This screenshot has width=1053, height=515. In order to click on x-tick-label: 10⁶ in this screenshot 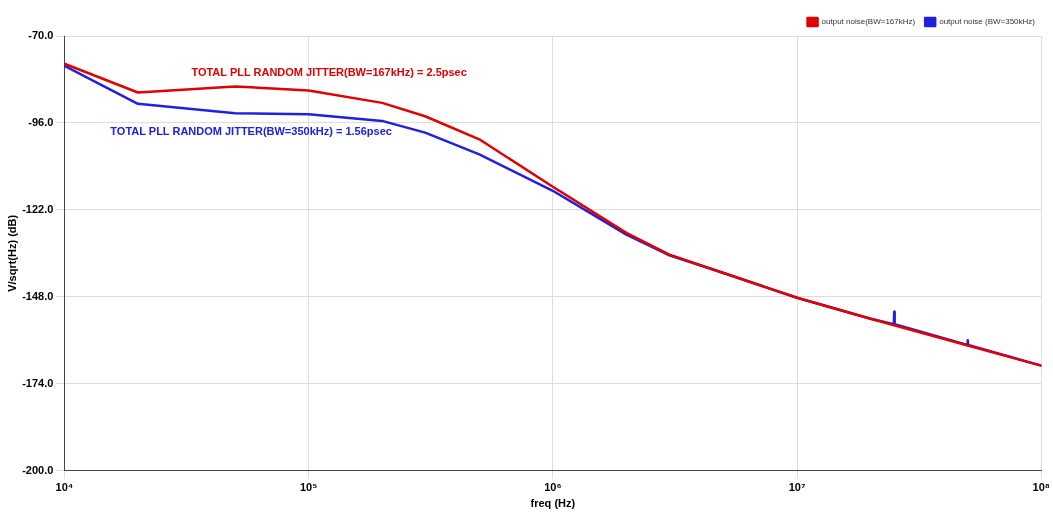, I will do `click(553, 487)`.